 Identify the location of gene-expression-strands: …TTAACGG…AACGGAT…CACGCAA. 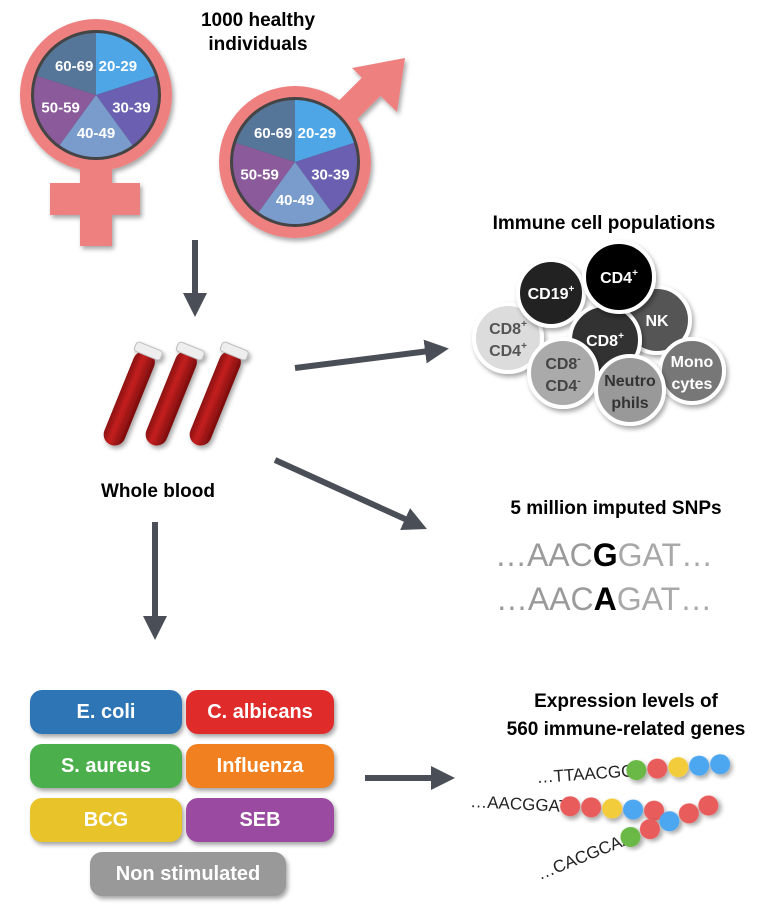
(600, 819).